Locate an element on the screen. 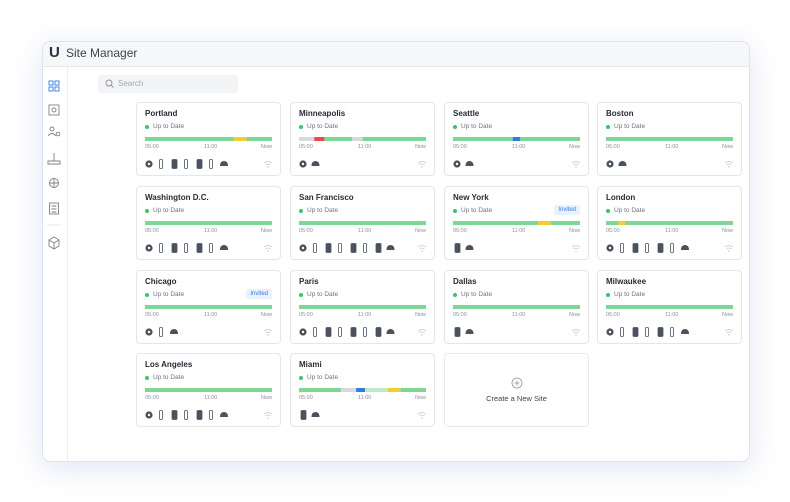 The width and height of the screenshot is (790, 502). site-card: Minneapolis Up to Date 05:00 11:00 Now is located at coordinates (362, 139).